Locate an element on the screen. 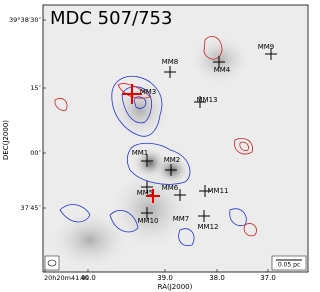 This screenshot has height=292, width=320. y-tick-label: 15″ is located at coordinates (35, 88).